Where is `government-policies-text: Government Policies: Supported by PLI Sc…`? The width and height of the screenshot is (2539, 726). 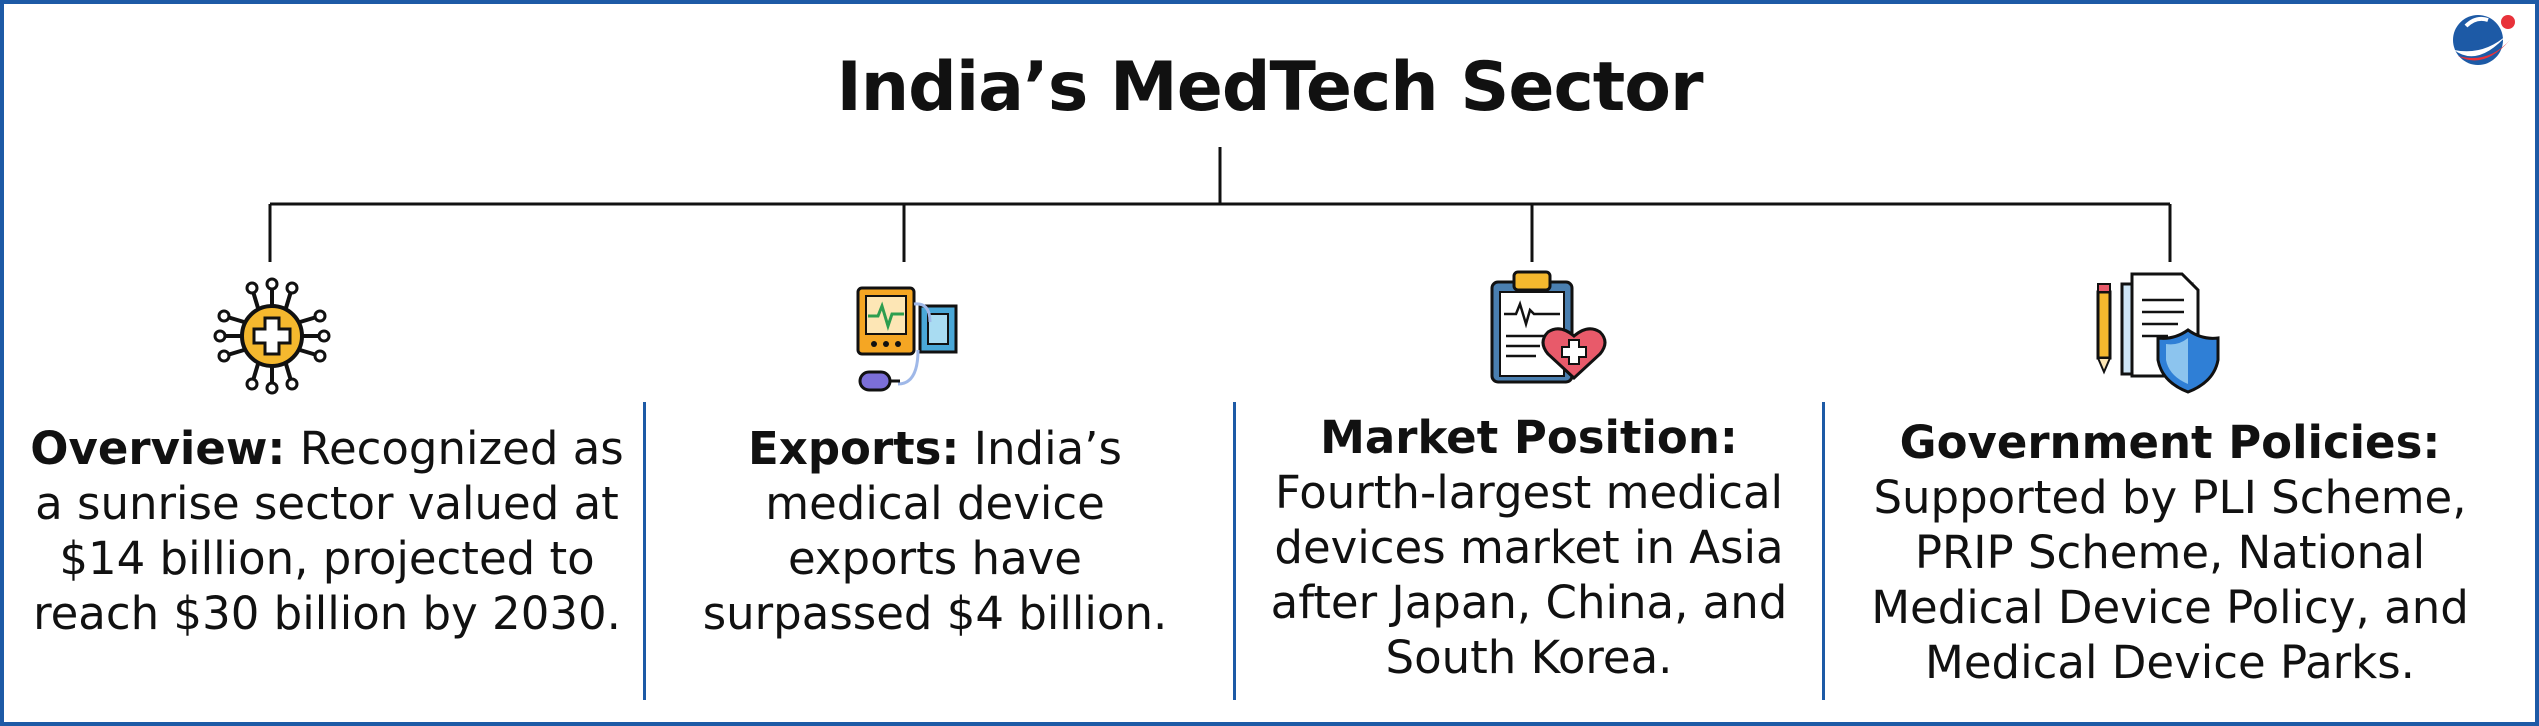
government-policies-text: Government Policies: Supported by PLI Sc… is located at coordinates (2170, 552).